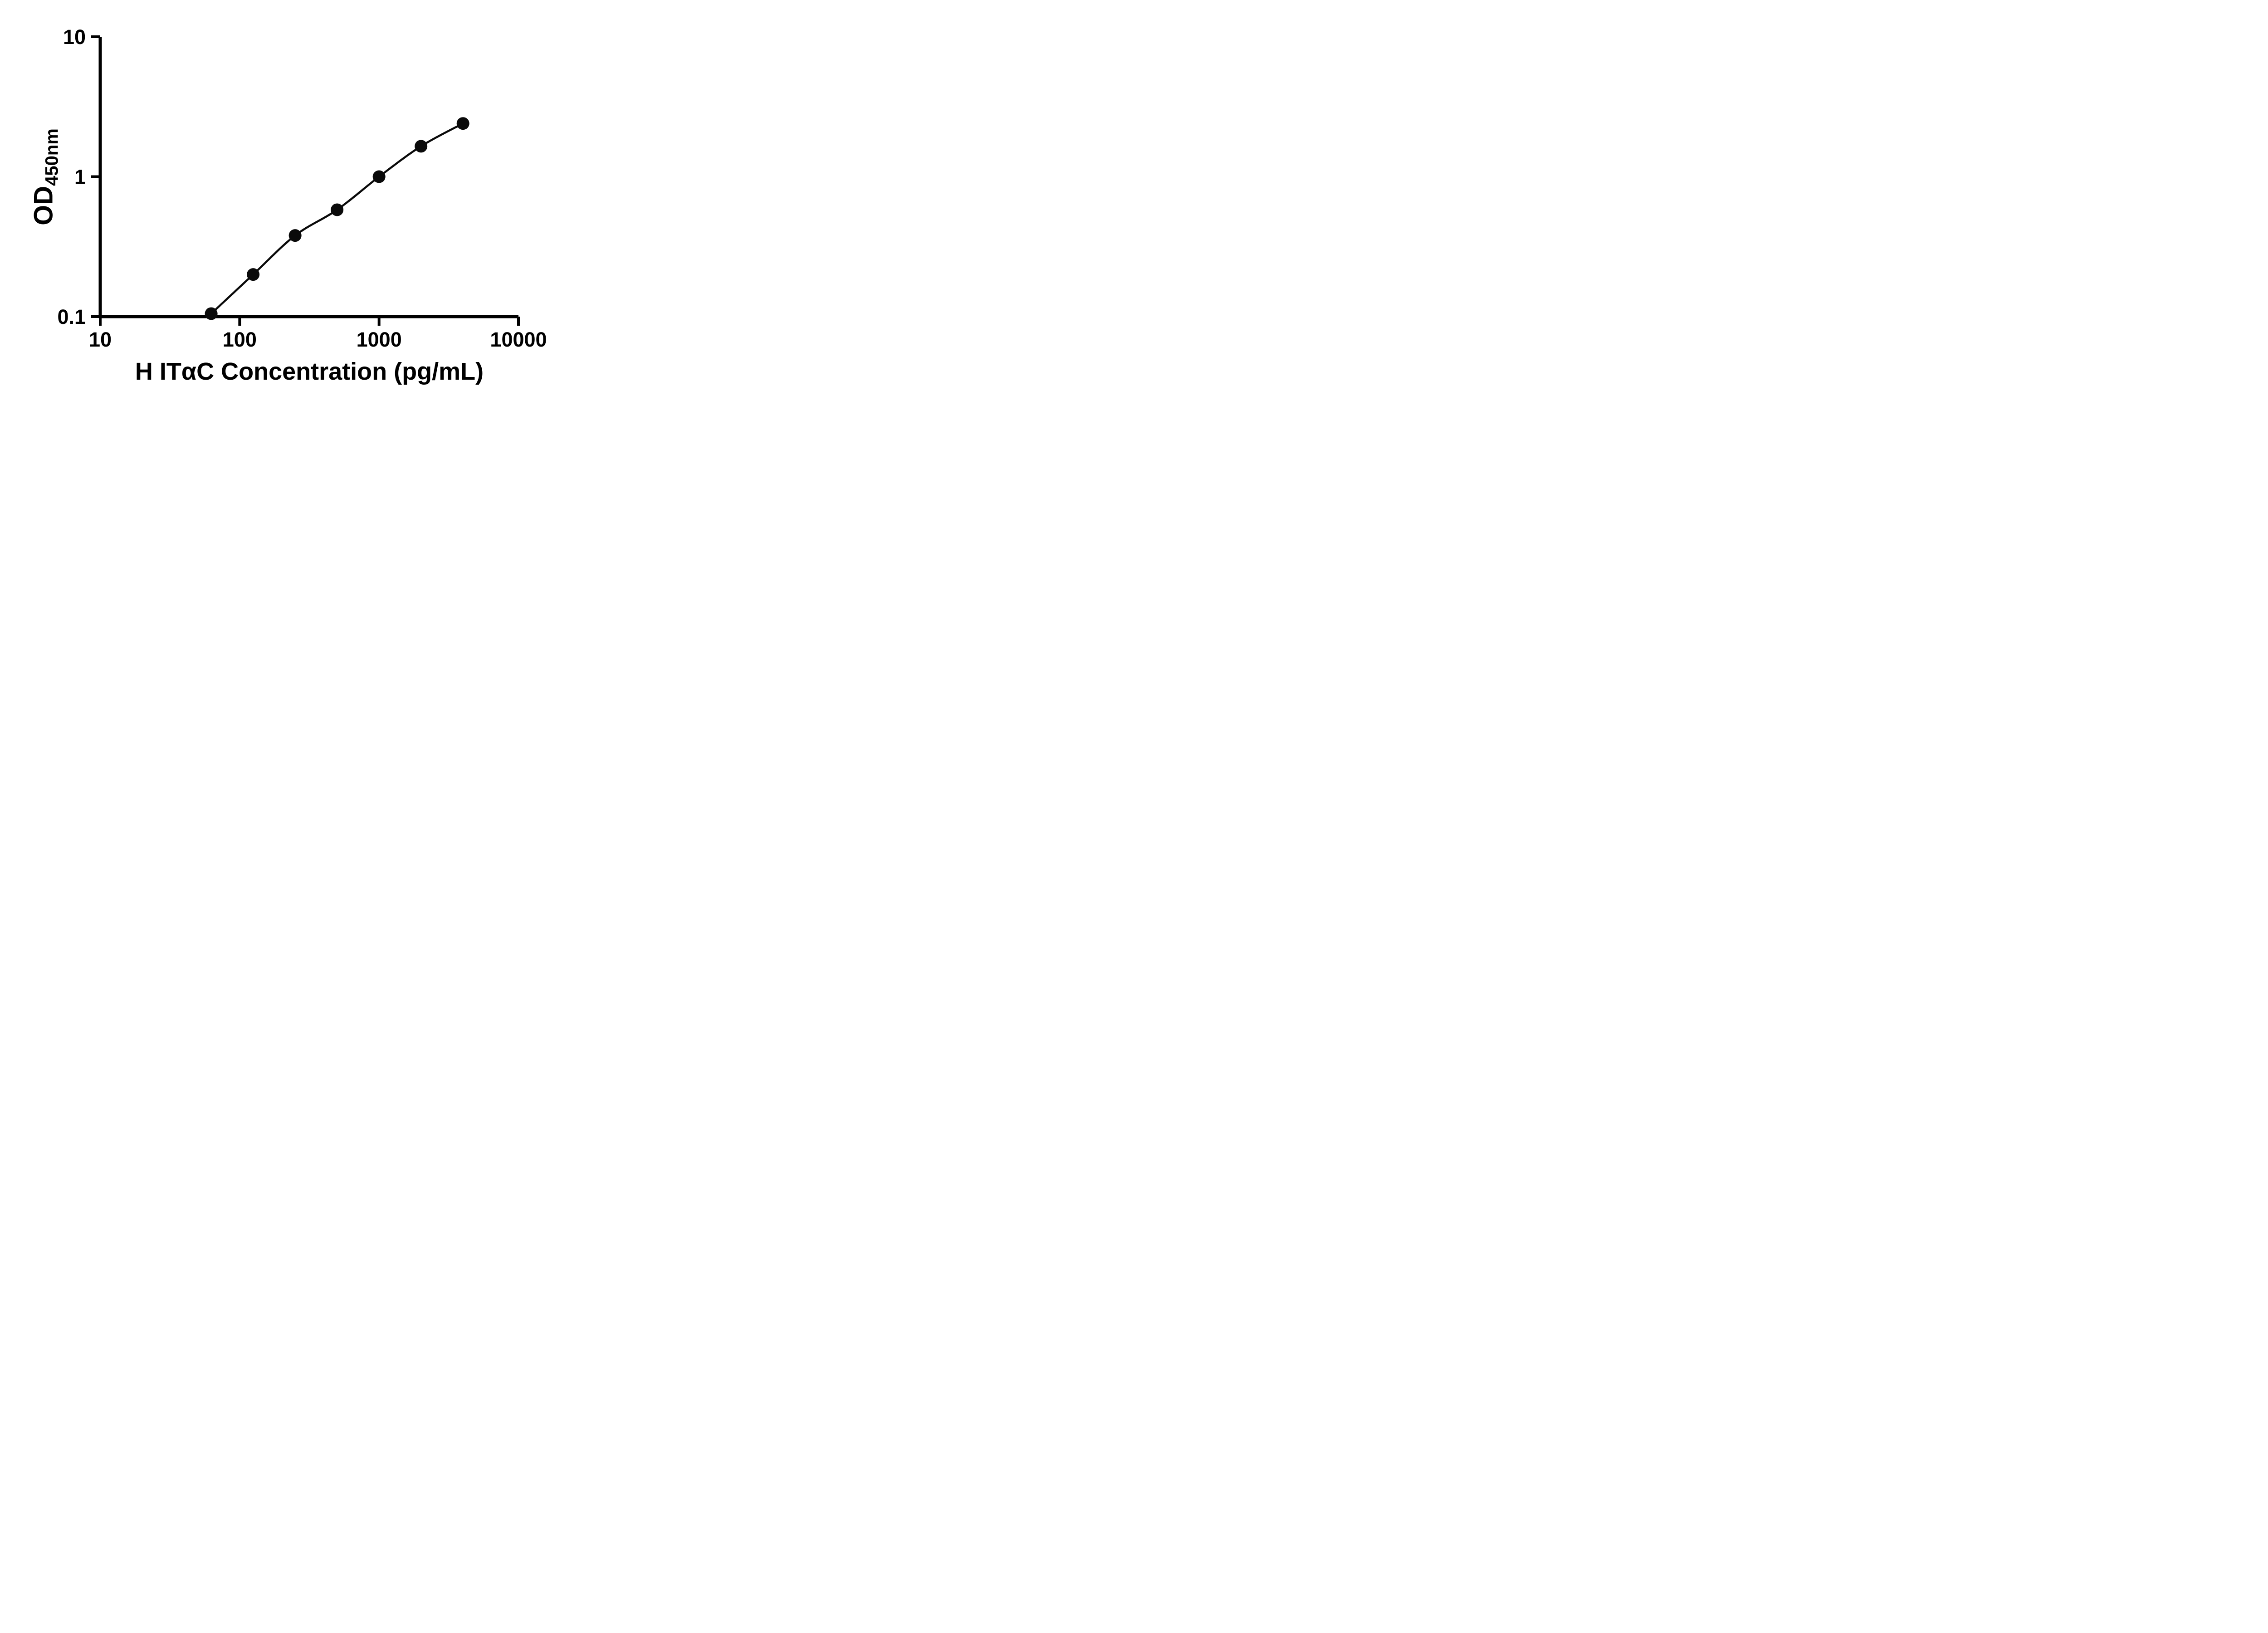 This screenshot has height=1633, width=2268. What do you see at coordinates (75, 37) in the screenshot?
I see `y-tick-label: 10` at bounding box center [75, 37].